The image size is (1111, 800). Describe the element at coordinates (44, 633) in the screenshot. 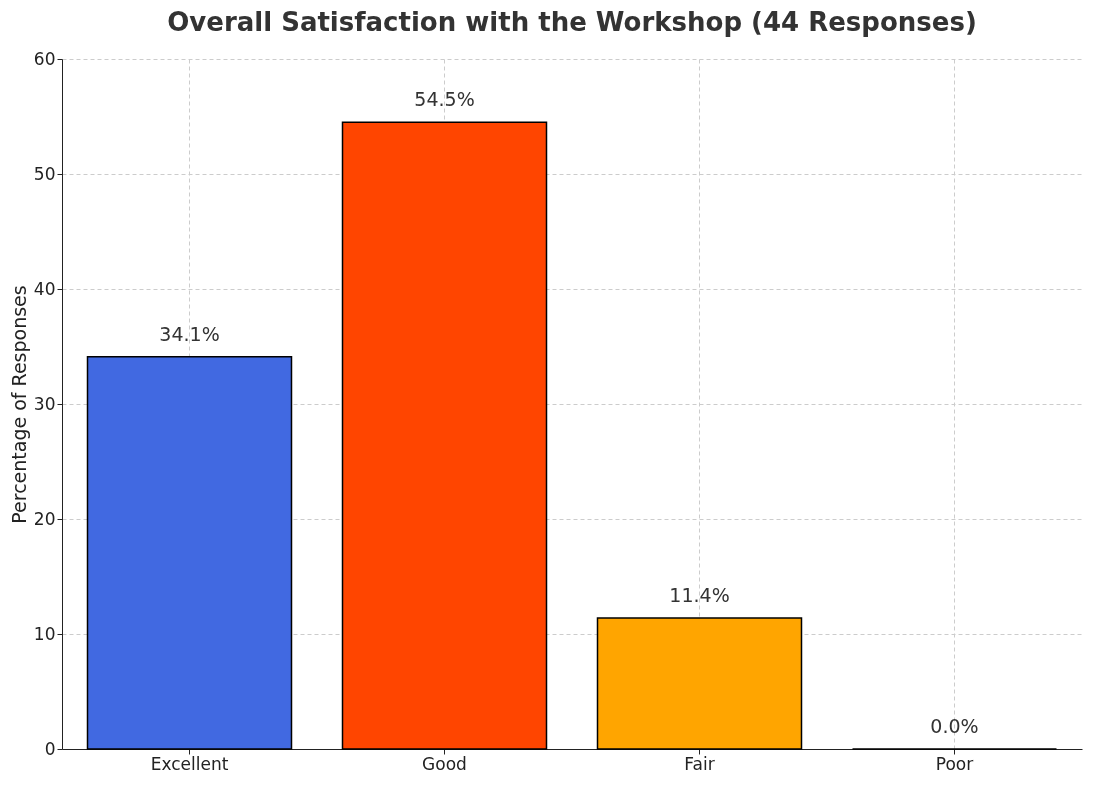

I see `y-tick-label: 10` at that location.